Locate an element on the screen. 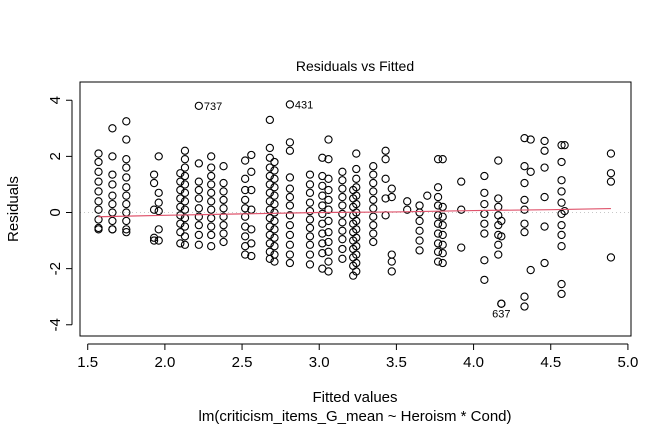 The width and height of the screenshot is (672, 432). chart-title: Residuals vs Fitted is located at coordinates (355, 66).